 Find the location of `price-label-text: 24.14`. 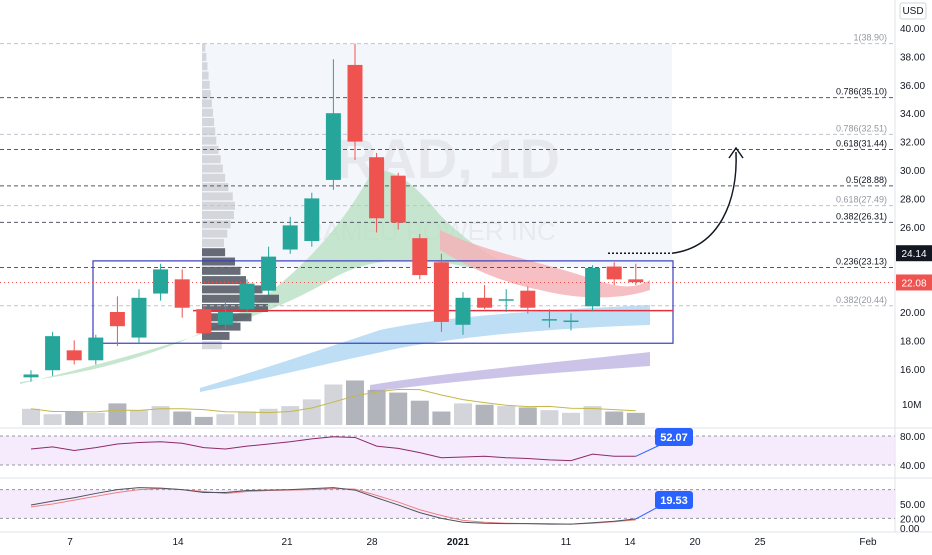

price-label-text: 24.14 is located at coordinates (913, 254).